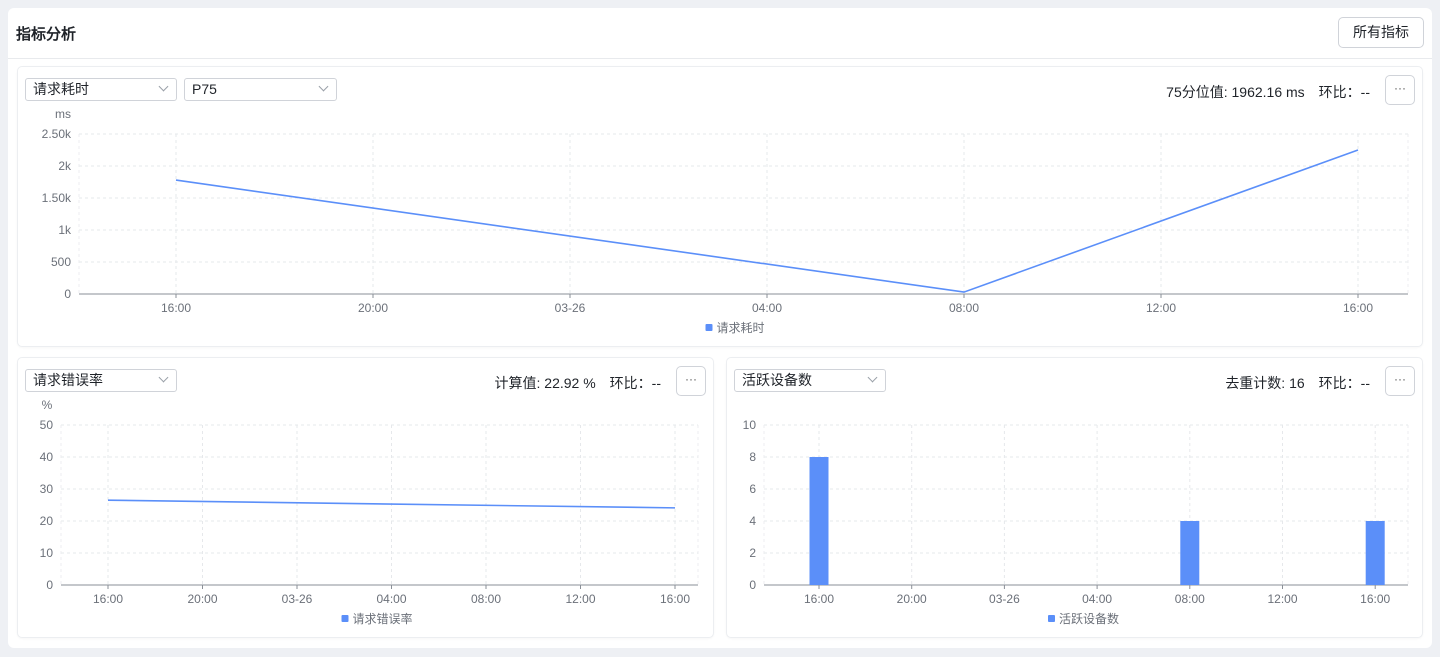  Describe the element at coordinates (1265, 383) in the screenshot. I see `stat-value: 去重计数: 16` at that location.